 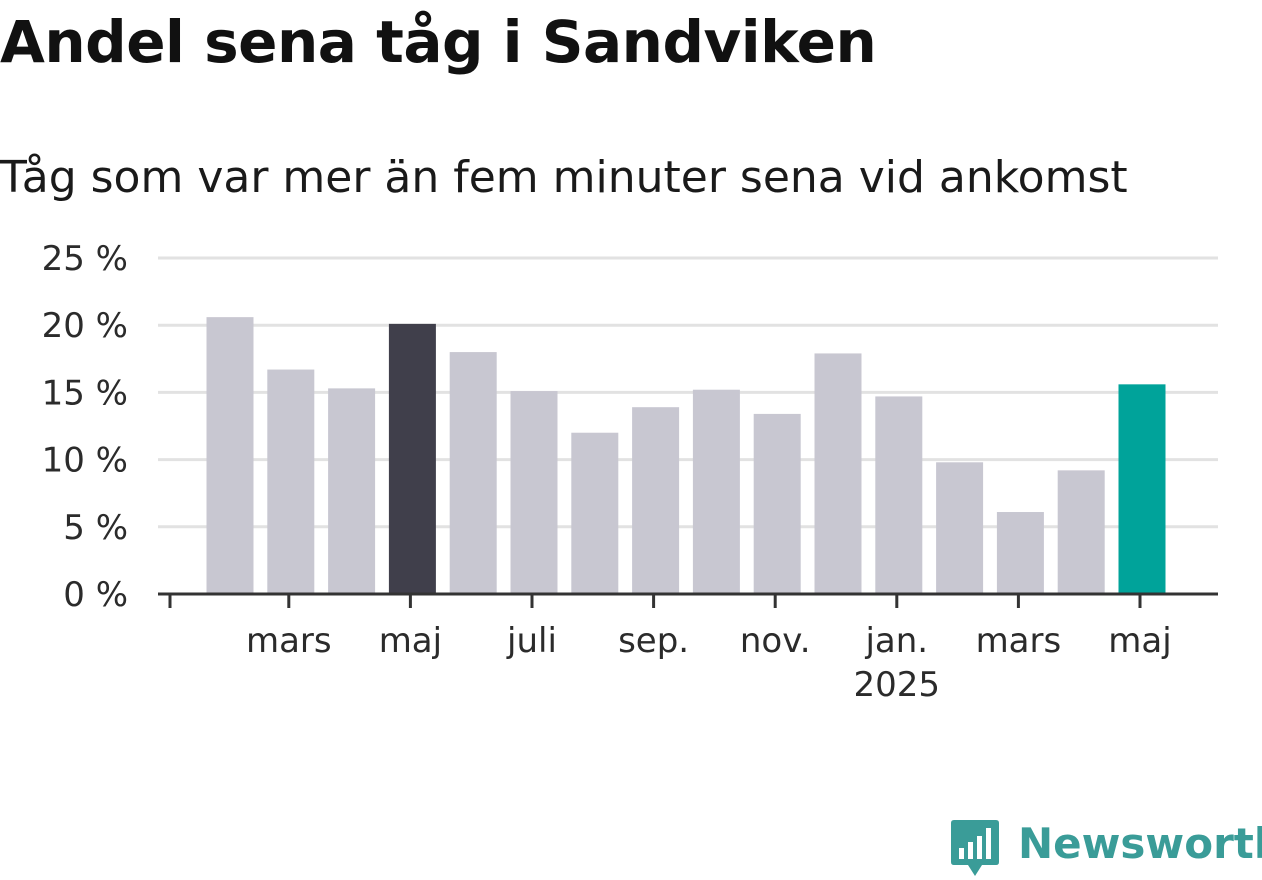 I want to click on x-tick-label: jan., so click(x=896, y=641).